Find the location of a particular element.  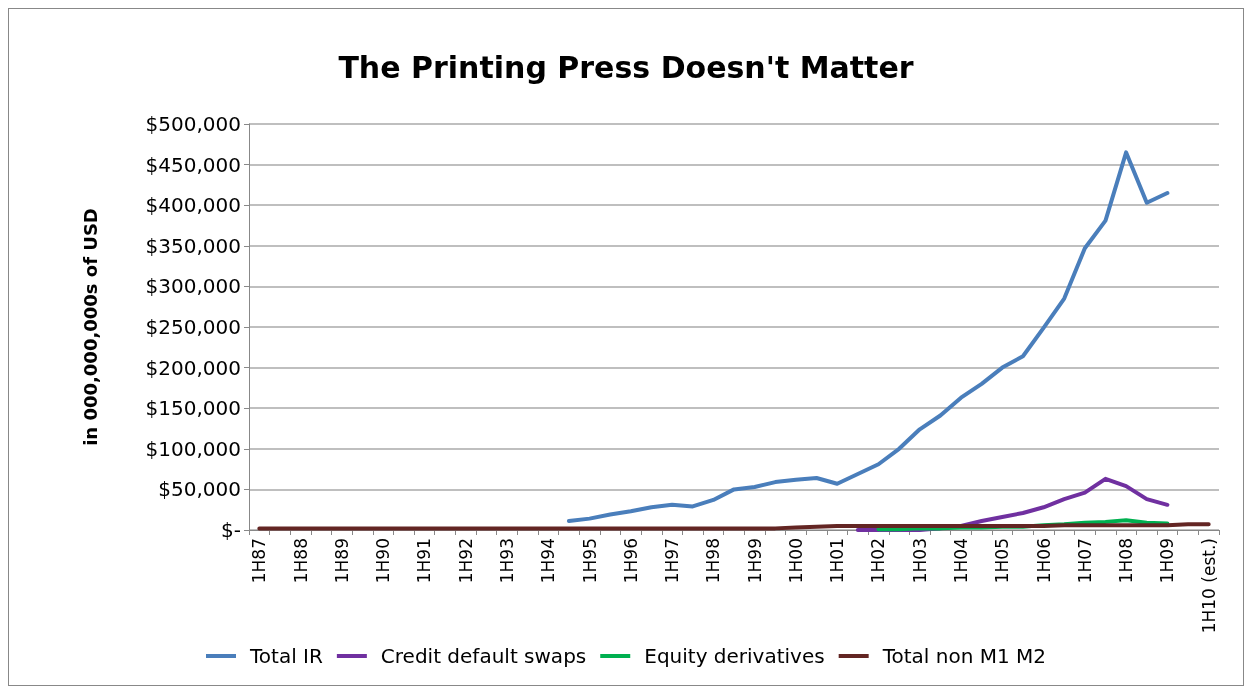

y-tick-label: $250,000 is located at coordinates (193, 327).